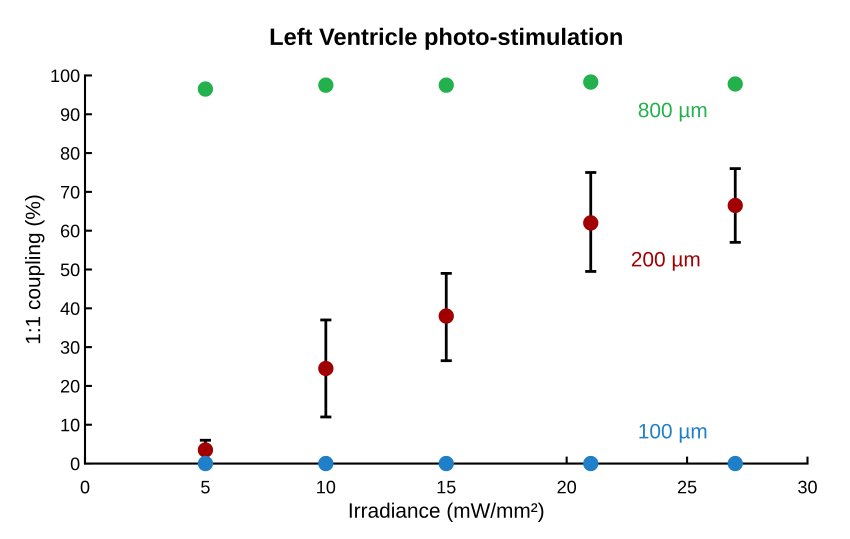 Image resolution: width=850 pixels, height=539 pixels. What do you see at coordinates (807, 487) in the screenshot?
I see `x-tick-label: 30` at bounding box center [807, 487].